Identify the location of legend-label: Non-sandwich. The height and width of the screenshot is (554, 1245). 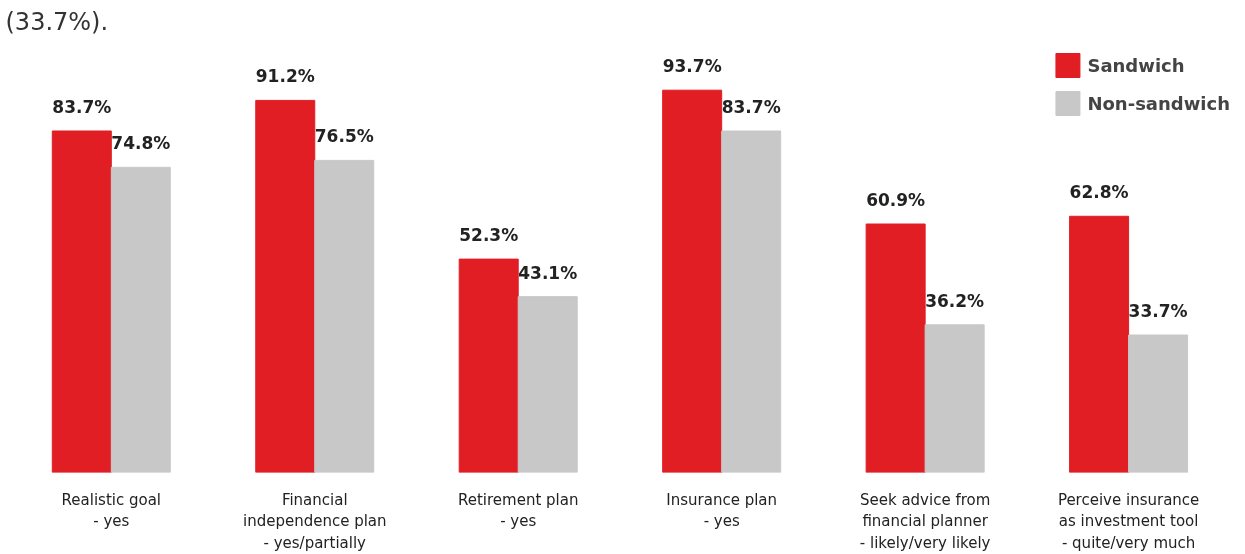
(1158, 103).